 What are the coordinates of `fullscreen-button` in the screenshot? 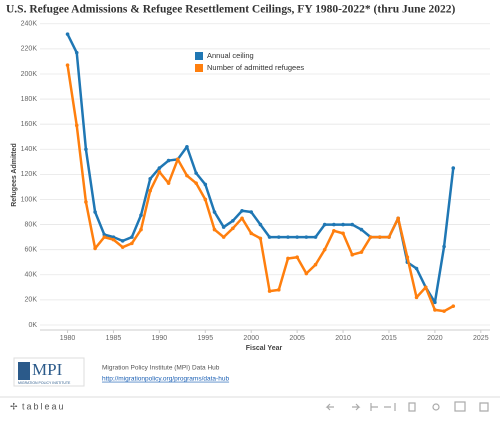 It's located at (484, 407).